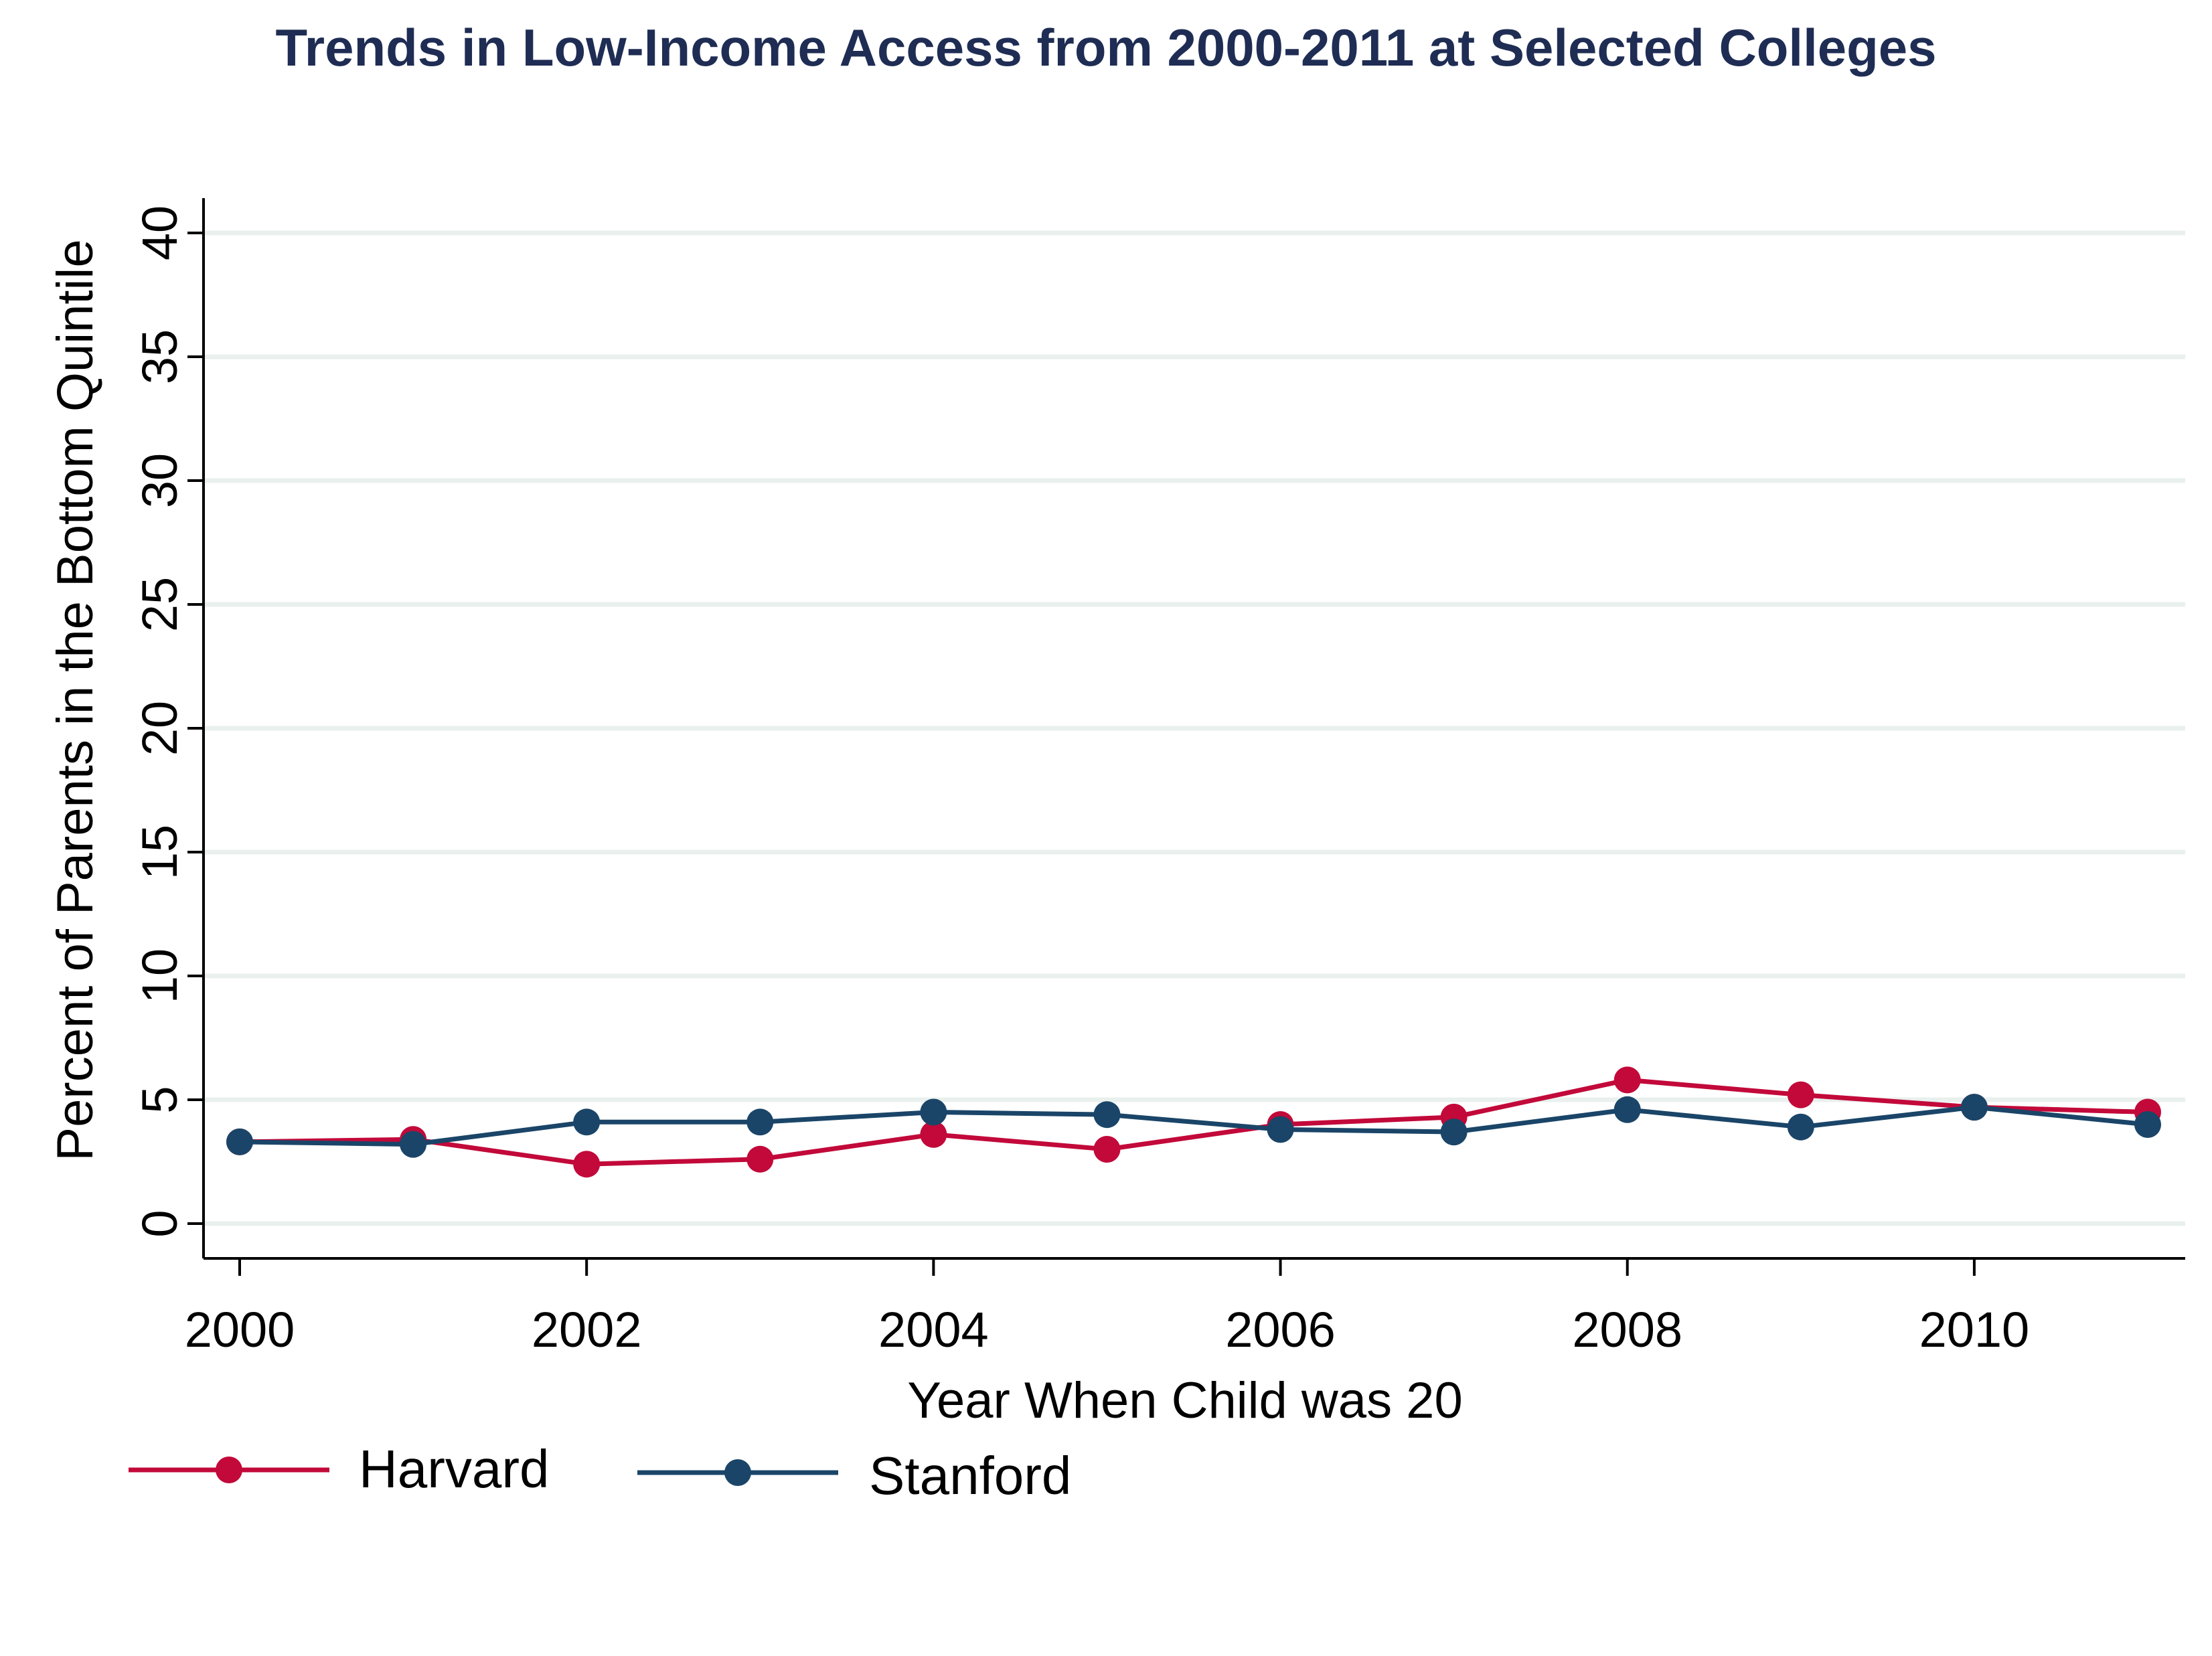  Describe the element at coordinates (600, 1472) in the screenshot. I see `legend: Harvard Stanford` at that location.